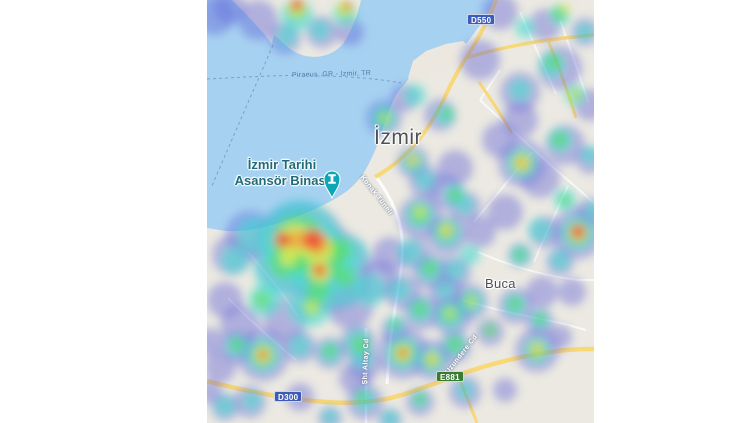 The image size is (750, 423). I want to click on road-shield-d550: D550, so click(481, 19).